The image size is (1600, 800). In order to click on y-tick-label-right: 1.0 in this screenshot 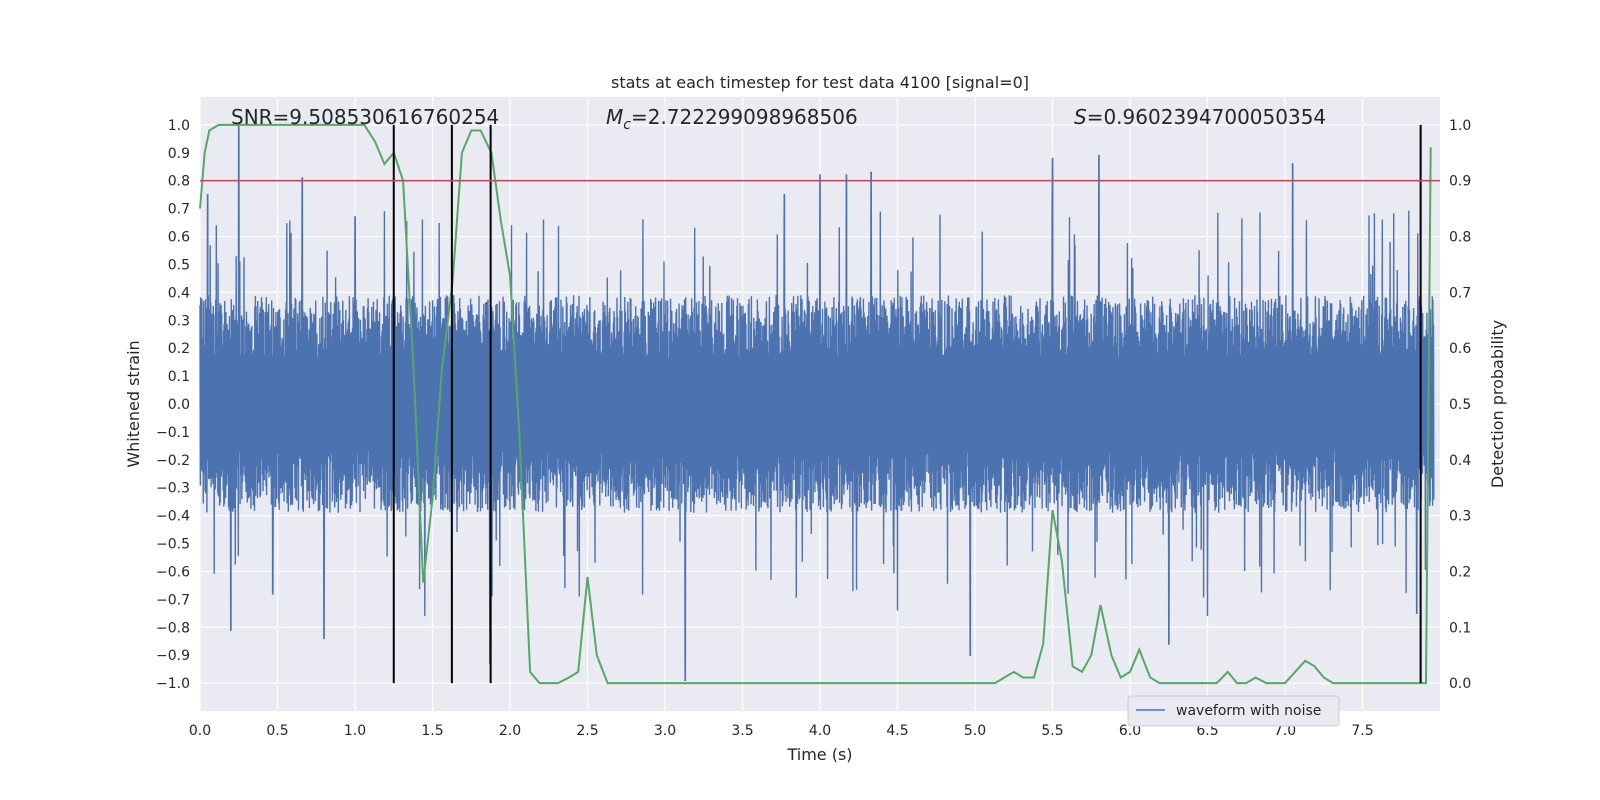, I will do `click(1460, 126)`.